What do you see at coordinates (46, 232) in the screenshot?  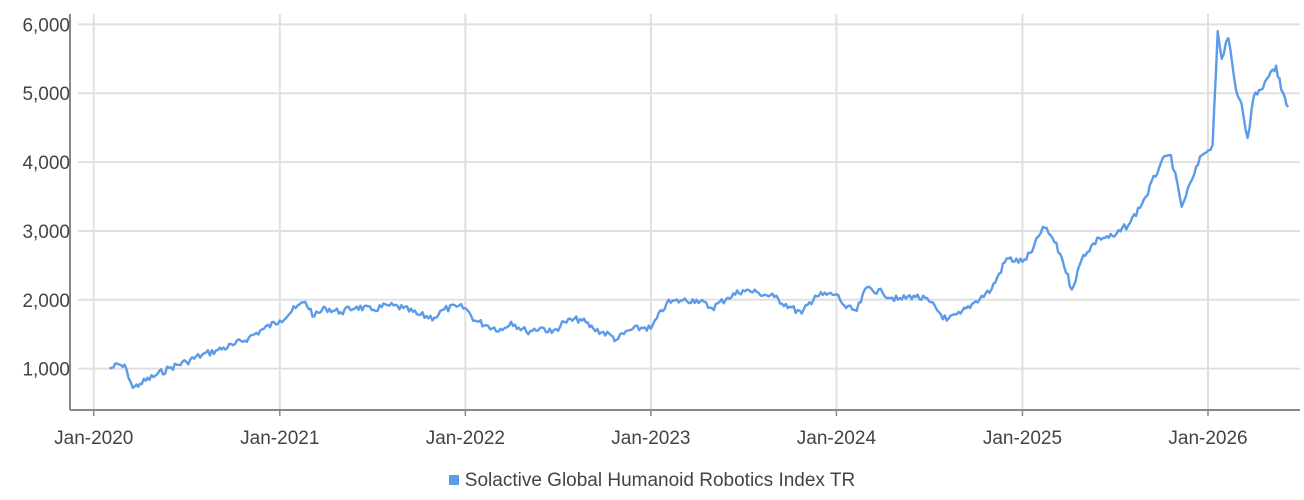 I see `y-tick-label: 3,000` at bounding box center [46, 232].